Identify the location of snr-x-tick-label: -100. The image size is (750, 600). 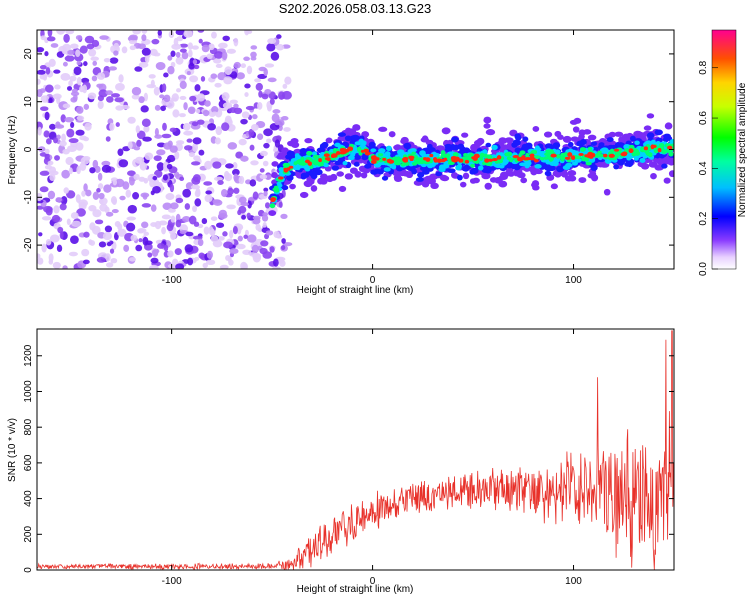
(172, 581).